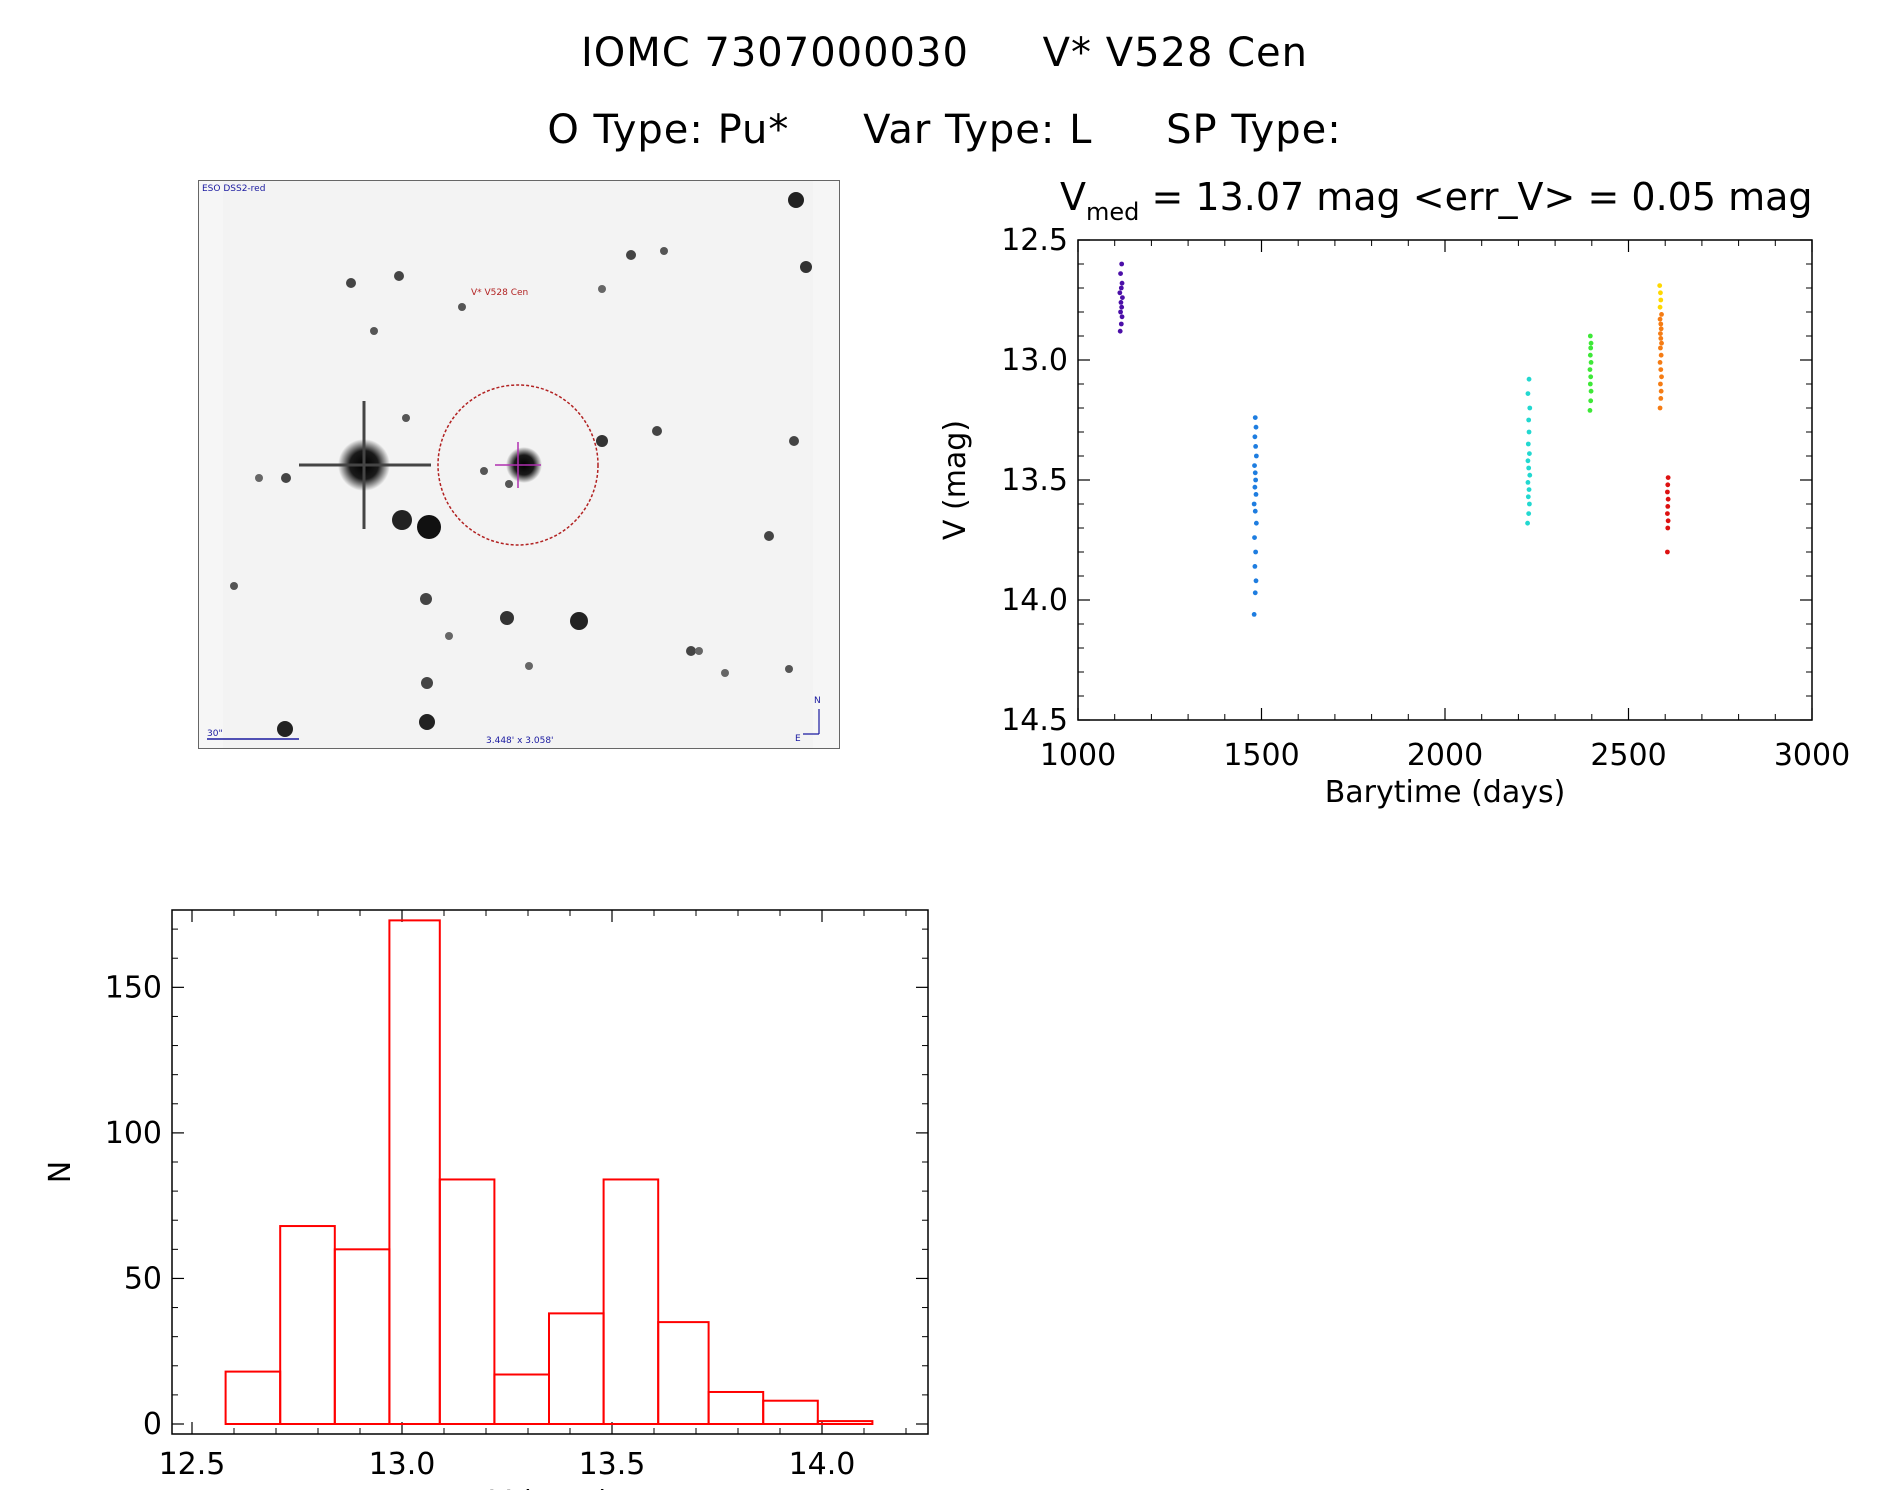 Image resolution: width=1889 pixels, height=1494 pixels. I want to click on x-tick-label: 2500, so click(1628, 755).